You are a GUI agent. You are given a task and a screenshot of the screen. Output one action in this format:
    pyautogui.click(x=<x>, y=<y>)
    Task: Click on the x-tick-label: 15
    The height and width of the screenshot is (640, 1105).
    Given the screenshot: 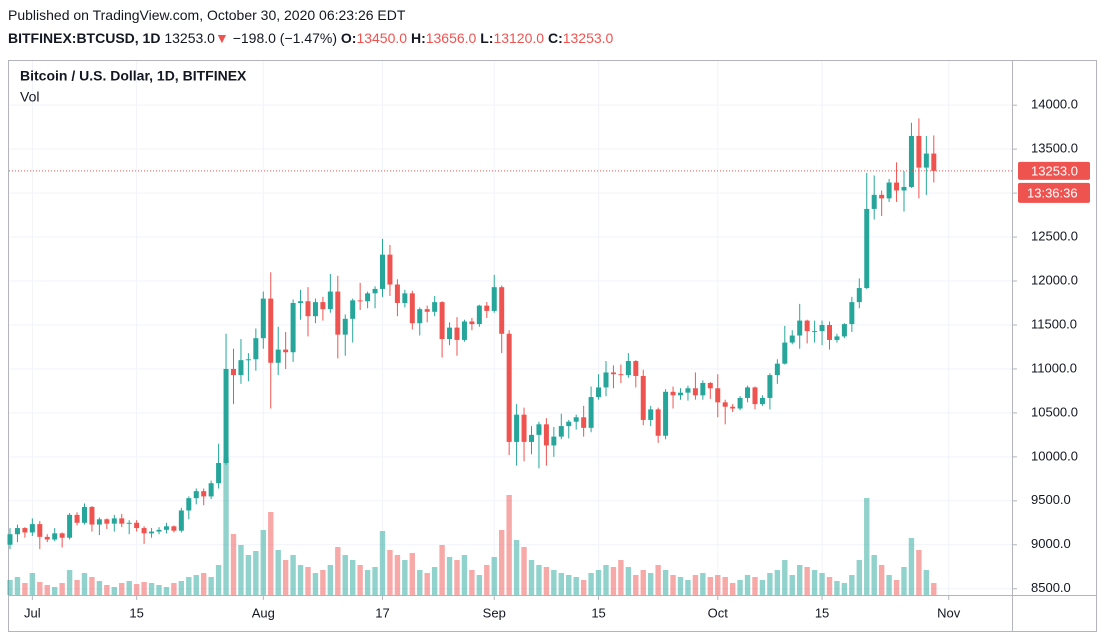 What is the action you would take?
    pyautogui.click(x=136, y=612)
    